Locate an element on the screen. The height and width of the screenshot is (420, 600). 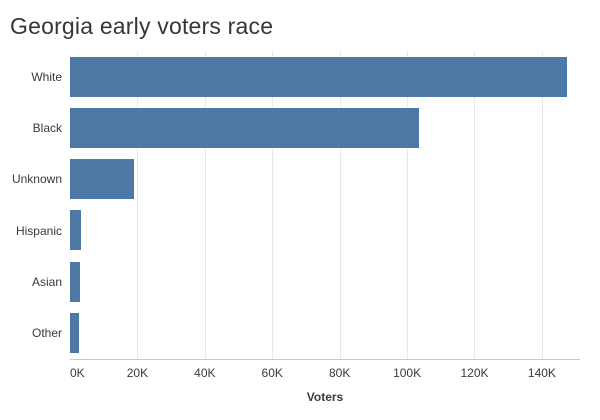
gridline-120k is located at coordinates (475, 205).